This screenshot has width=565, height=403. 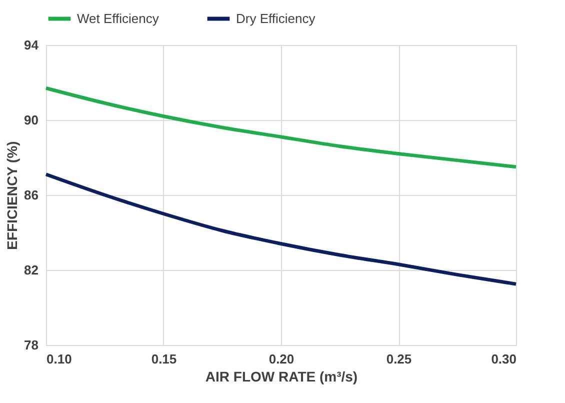 What do you see at coordinates (31, 345) in the screenshot?
I see `y-tick-label: 78` at bounding box center [31, 345].